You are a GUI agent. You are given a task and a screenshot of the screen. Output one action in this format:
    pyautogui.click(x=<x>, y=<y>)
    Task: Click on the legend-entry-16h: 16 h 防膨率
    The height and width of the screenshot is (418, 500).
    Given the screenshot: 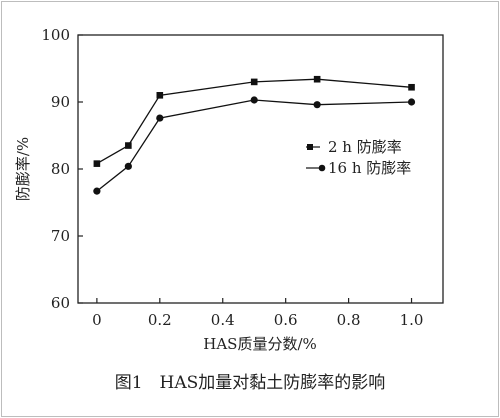 What is the action you would take?
    pyautogui.click(x=358, y=168)
    